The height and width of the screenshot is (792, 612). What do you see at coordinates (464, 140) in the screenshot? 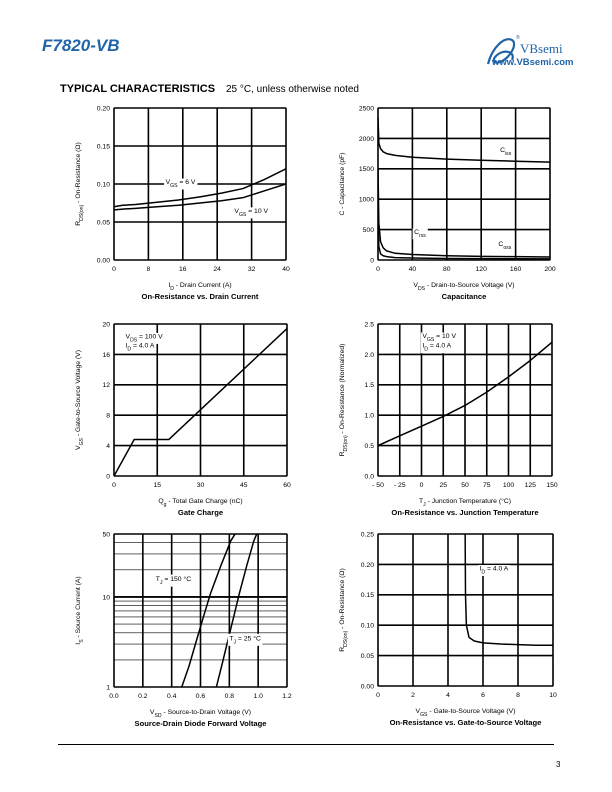
I see `series-line-c-iss` at bounding box center [464, 140].